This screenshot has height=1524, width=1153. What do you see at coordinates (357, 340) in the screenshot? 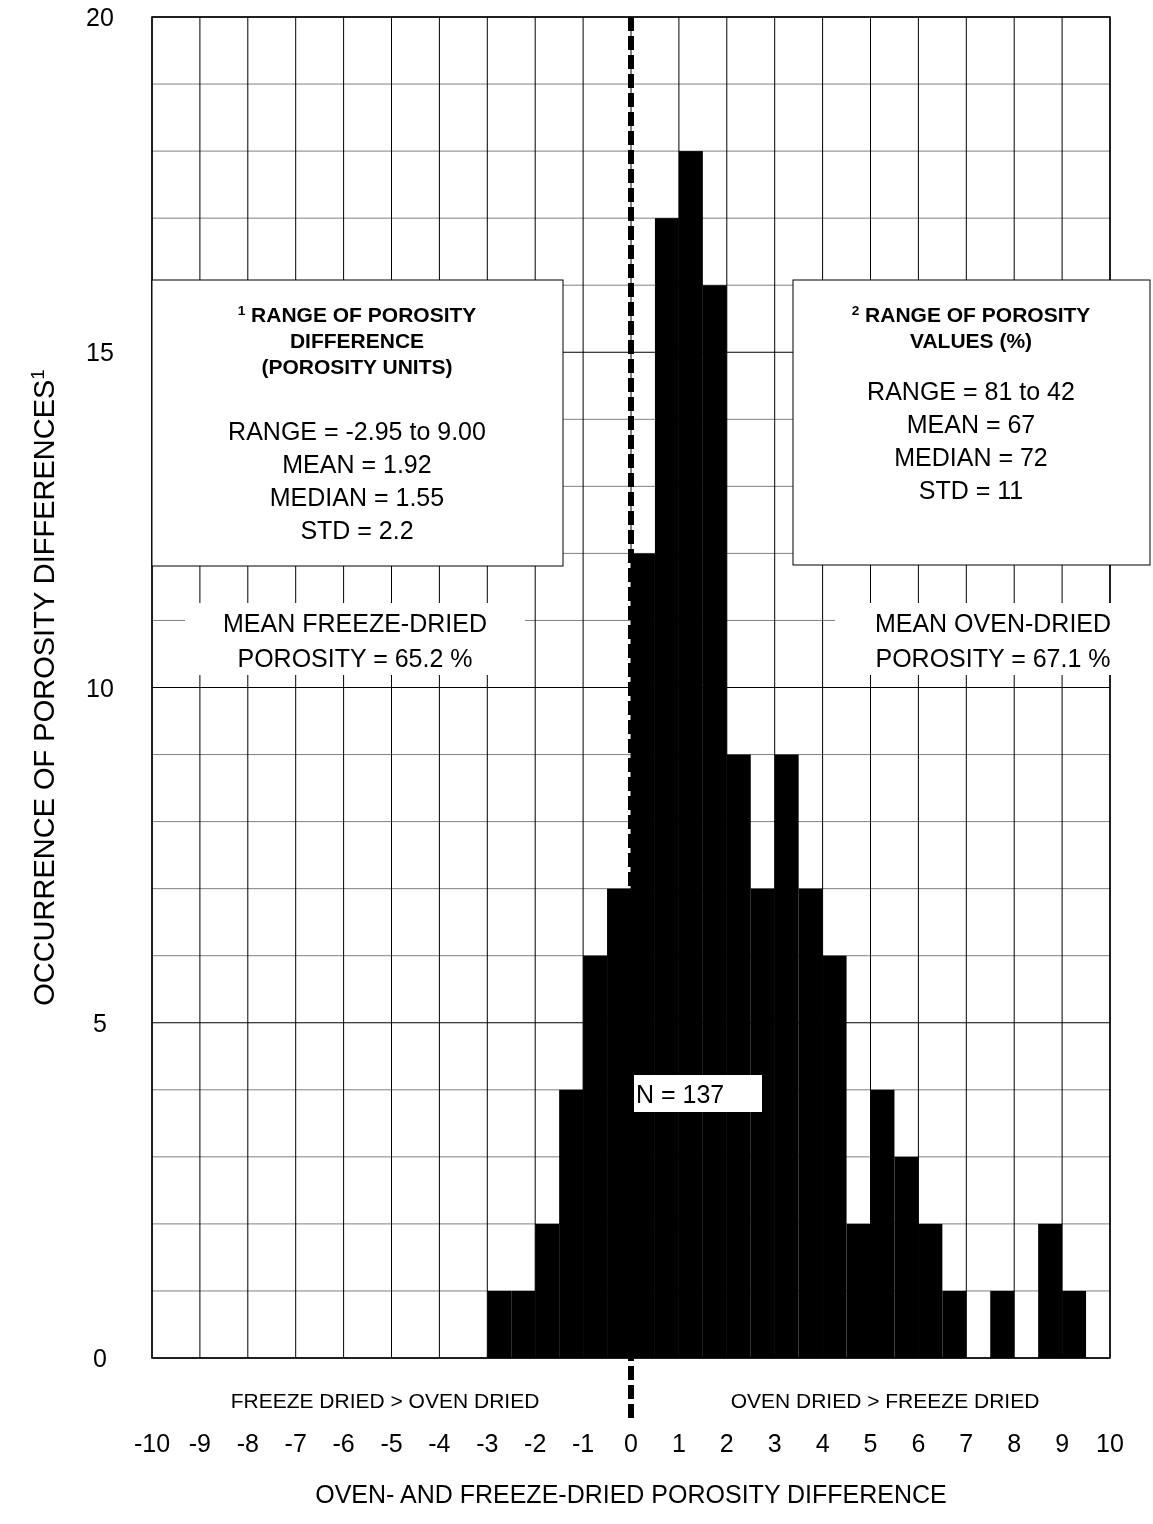
I see `annotation: $^{1}$ RANGE OF POROSITY DIFFERENCE (POROSITY UNITS)` at bounding box center [357, 340].